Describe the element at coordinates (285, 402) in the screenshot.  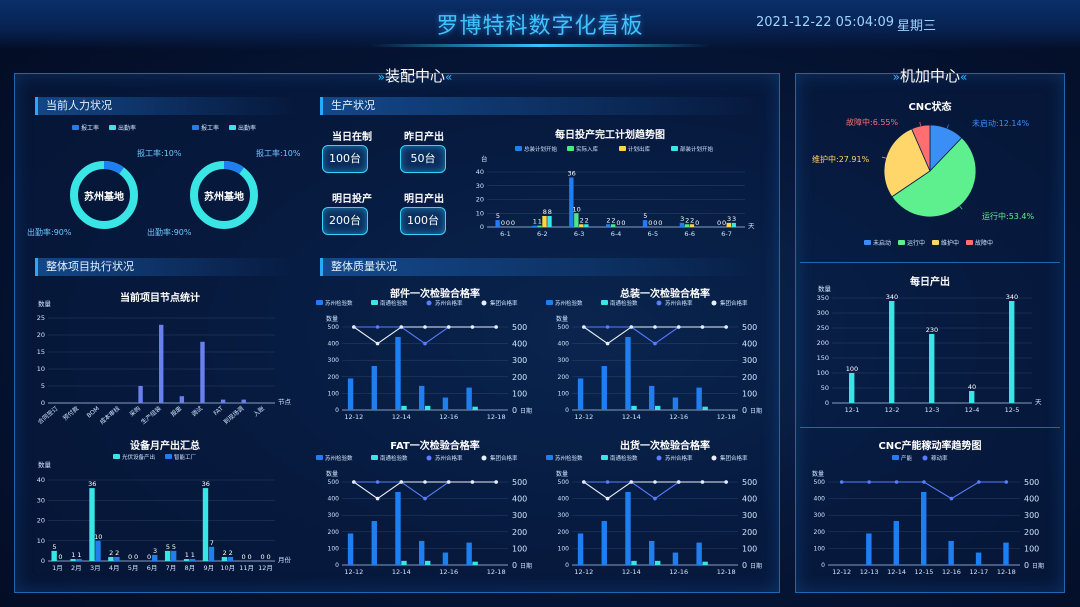
I see `x-axis-label: 节点` at that location.